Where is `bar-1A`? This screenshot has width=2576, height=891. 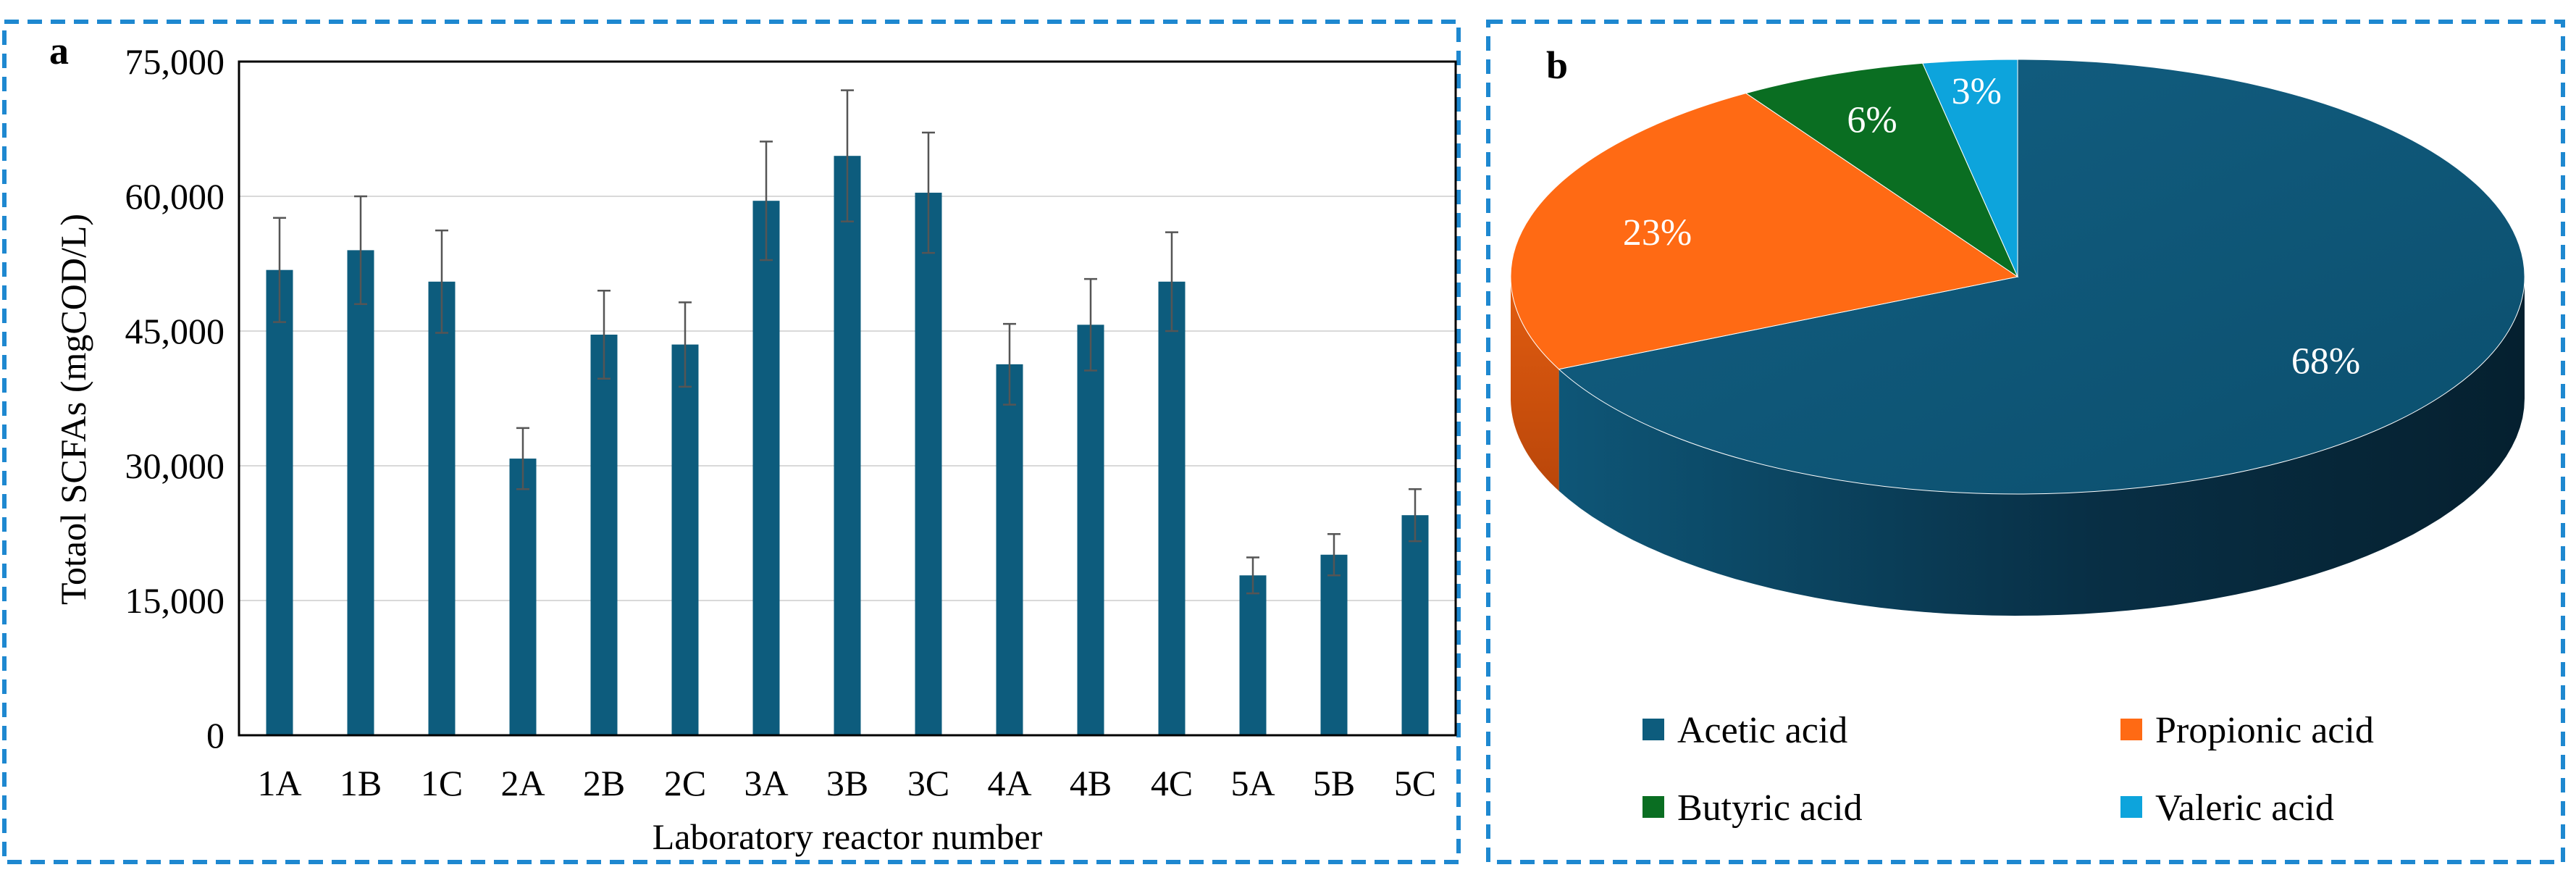
bar-1A is located at coordinates (279, 502).